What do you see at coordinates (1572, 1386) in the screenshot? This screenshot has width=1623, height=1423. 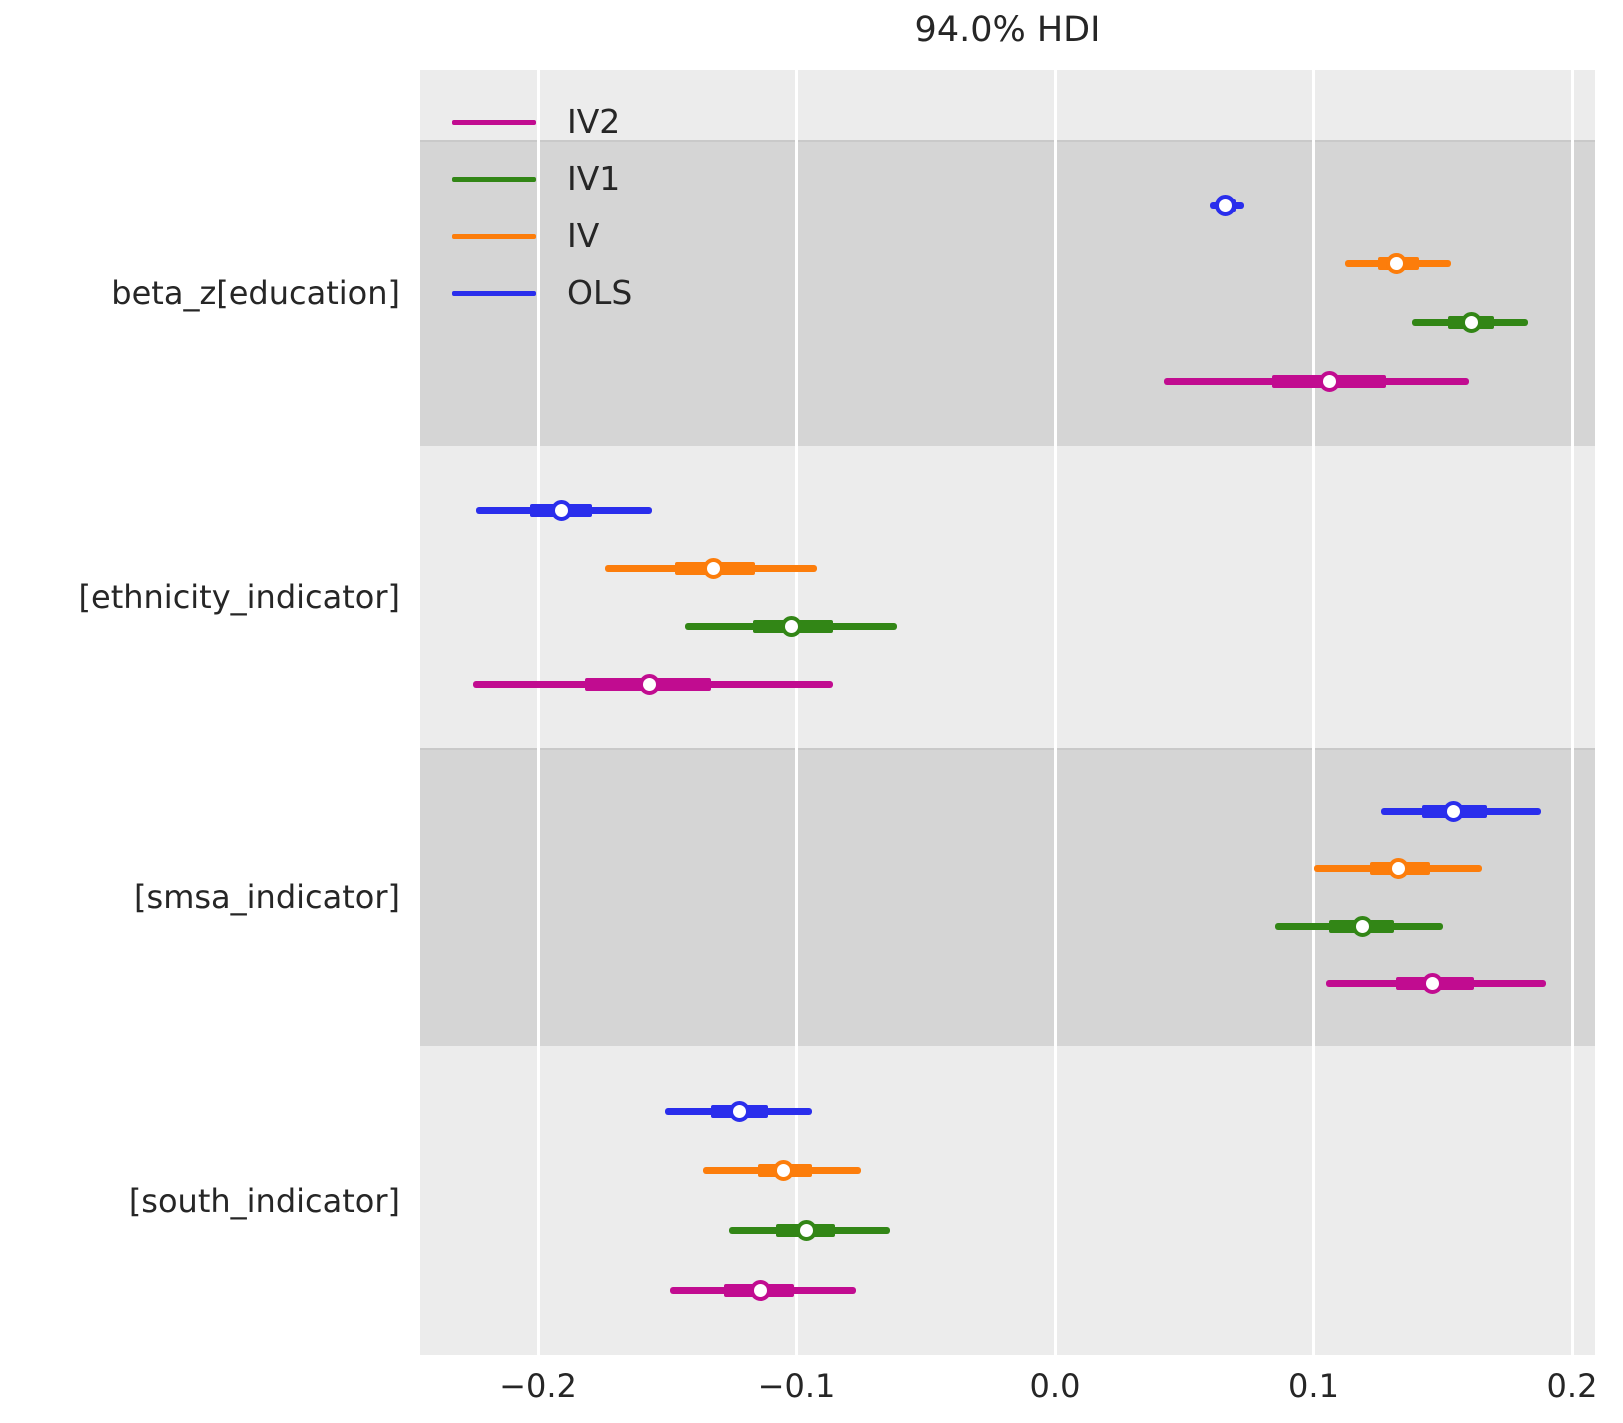 I see `x-tick-label: 0.2` at bounding box center [1572, 1386].